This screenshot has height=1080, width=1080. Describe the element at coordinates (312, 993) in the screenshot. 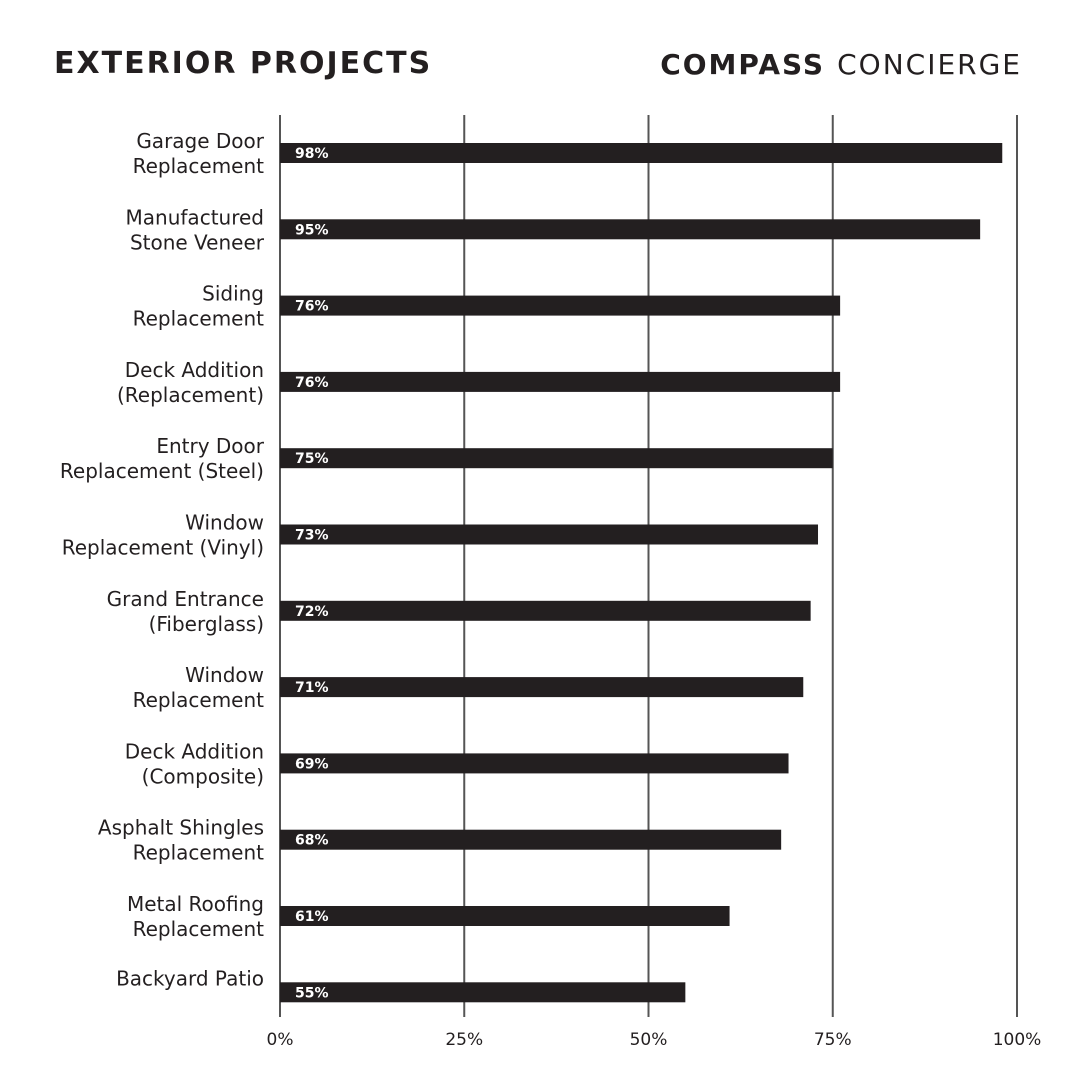

I see `bar-value-label: 55%` at that location.